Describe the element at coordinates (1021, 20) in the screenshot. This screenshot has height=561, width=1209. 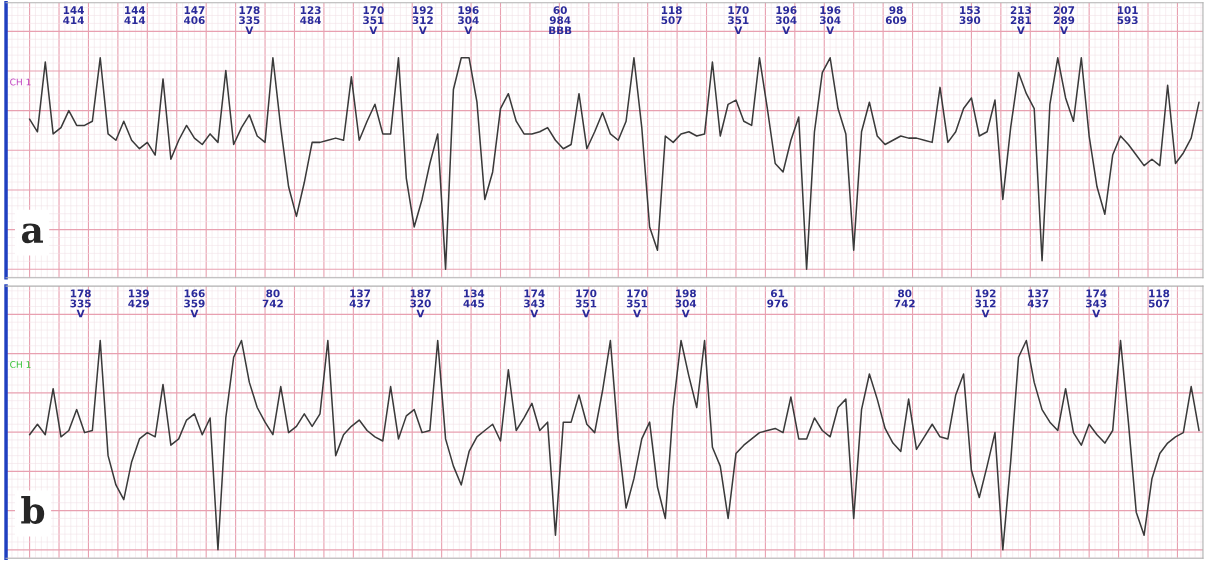
I see `text: 213 281 V` at that location.